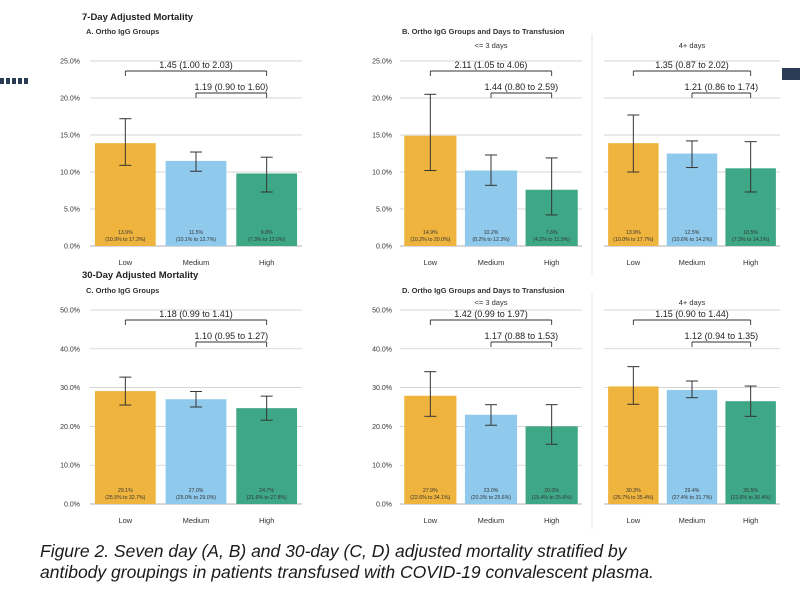 The image size is (800, 600). I want to click on panel-c-bar-value-label: 24.7%, so click(266, 491).